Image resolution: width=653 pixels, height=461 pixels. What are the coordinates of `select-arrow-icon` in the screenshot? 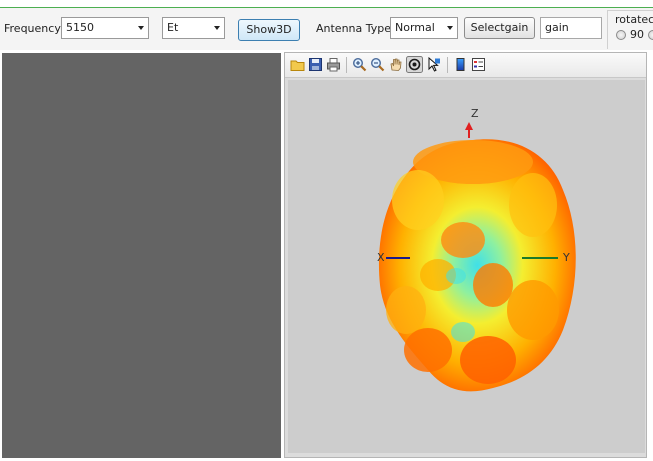 It's located at (433, 64).